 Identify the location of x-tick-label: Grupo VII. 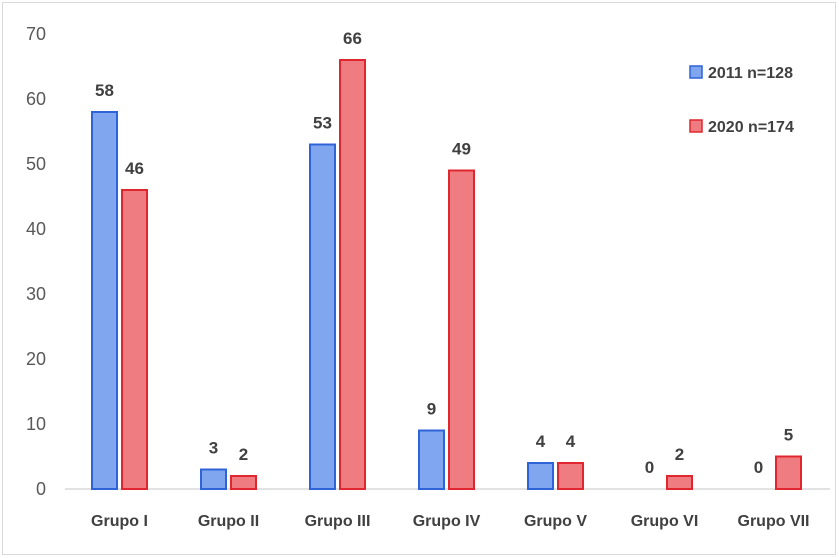
(774, 521).